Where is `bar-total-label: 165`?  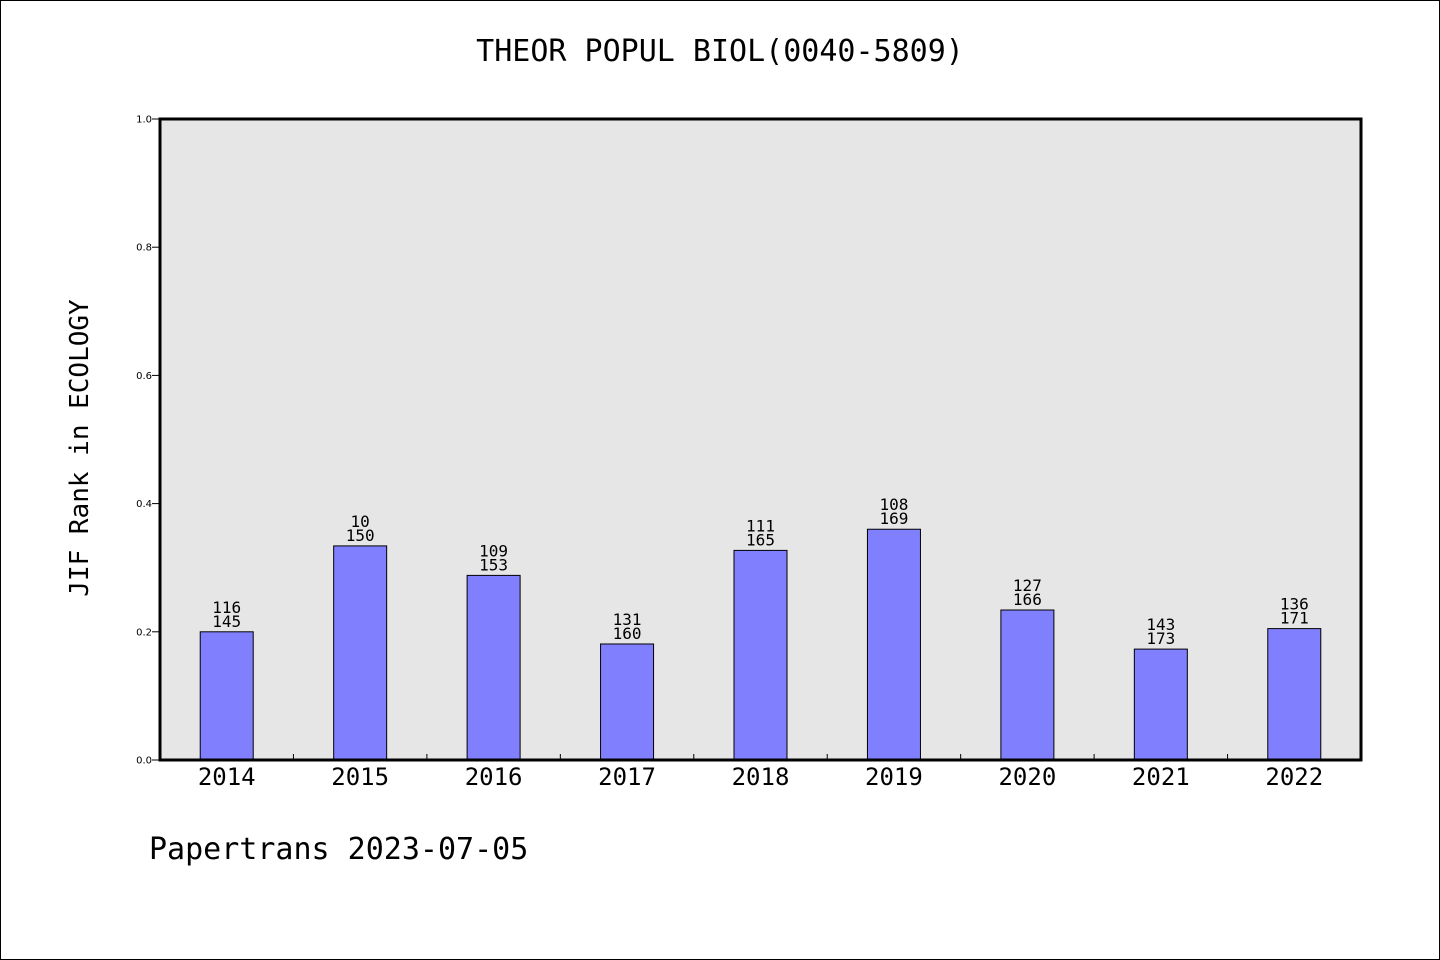
bar-total-label: 165 is located at coordinates (760, 539).